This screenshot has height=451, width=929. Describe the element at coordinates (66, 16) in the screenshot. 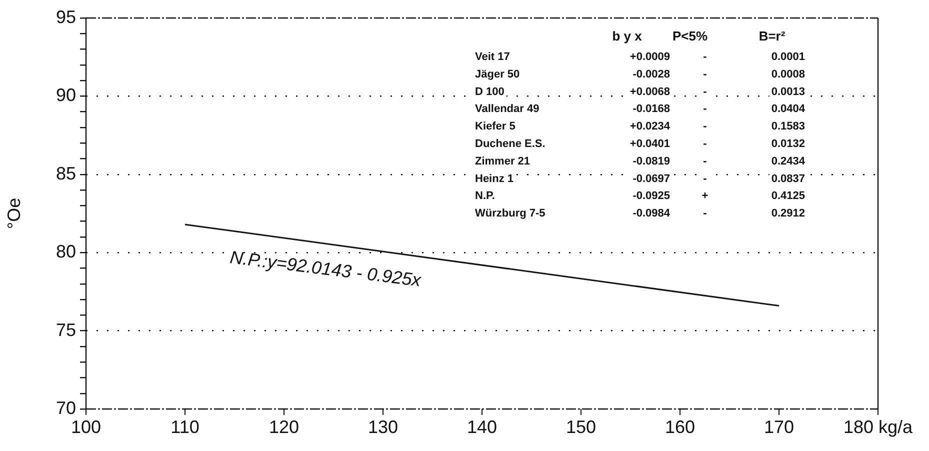

I see `y-tick-label: 95` at that location.